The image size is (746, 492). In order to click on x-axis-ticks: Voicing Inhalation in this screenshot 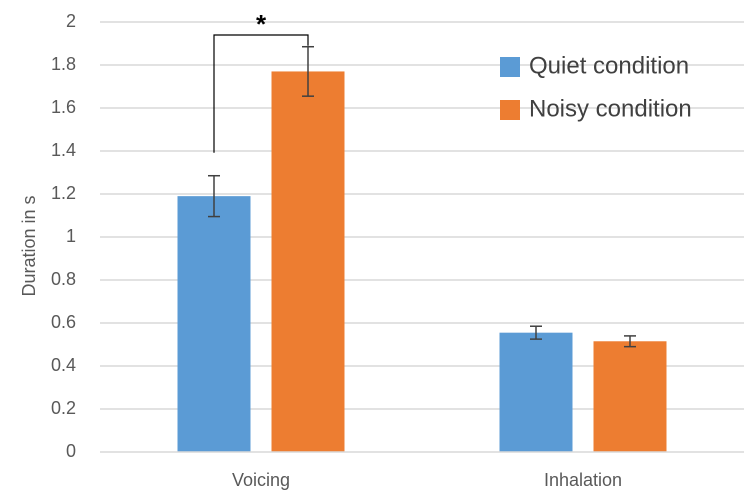, I will do `click(427, 480)`.